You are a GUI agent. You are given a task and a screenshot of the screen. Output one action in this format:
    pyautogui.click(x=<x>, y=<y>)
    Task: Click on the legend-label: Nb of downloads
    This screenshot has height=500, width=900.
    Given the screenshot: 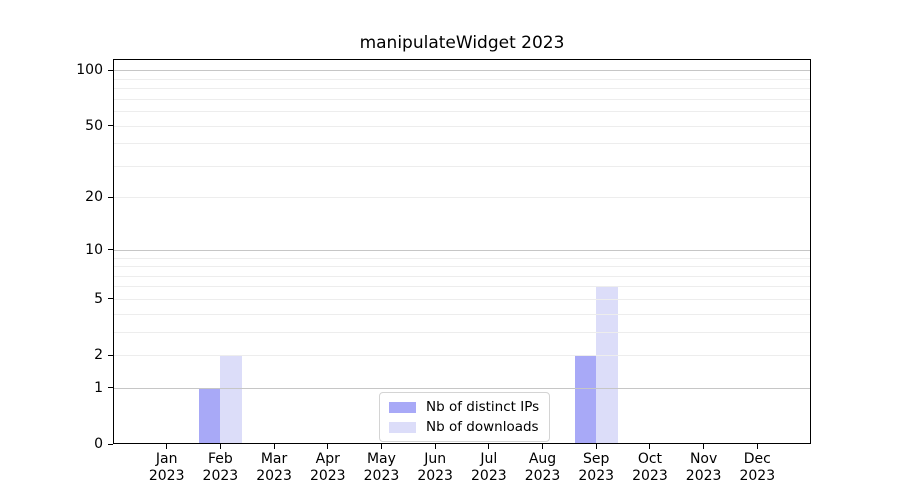 What is the action you would take?
    pyautogui.click(x=482, y=427)
    